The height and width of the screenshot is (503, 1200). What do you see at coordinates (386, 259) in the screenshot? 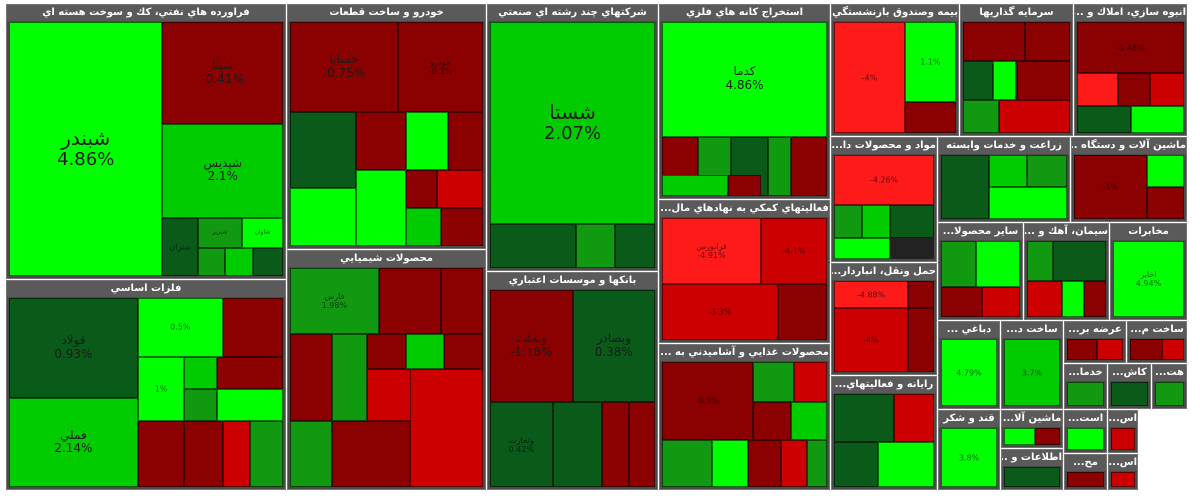
I see `sector-title: محصولات شيميايي` at bounding box center [386, 259].